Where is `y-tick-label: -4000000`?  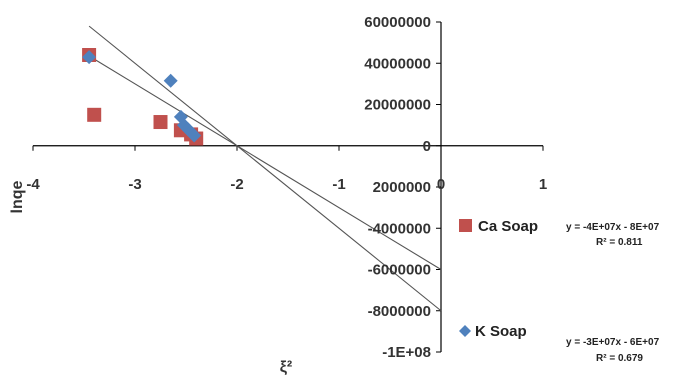
y-tick-label: -4000000 is located at coordinates (399, 228).